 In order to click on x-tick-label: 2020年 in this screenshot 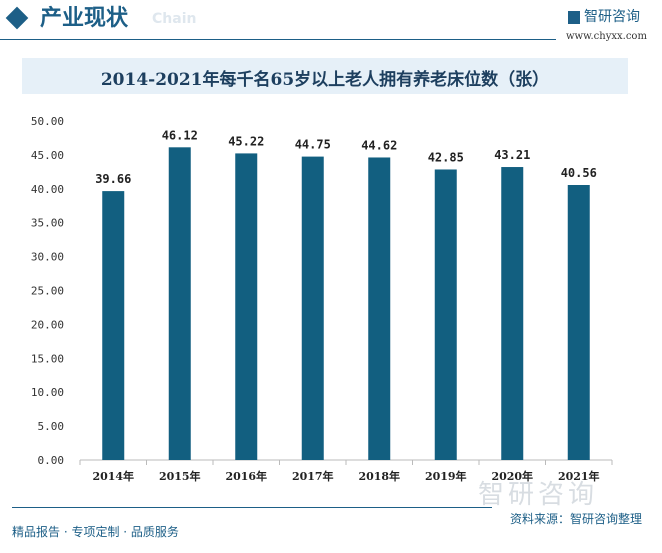, I will do `click(512, 476)`.